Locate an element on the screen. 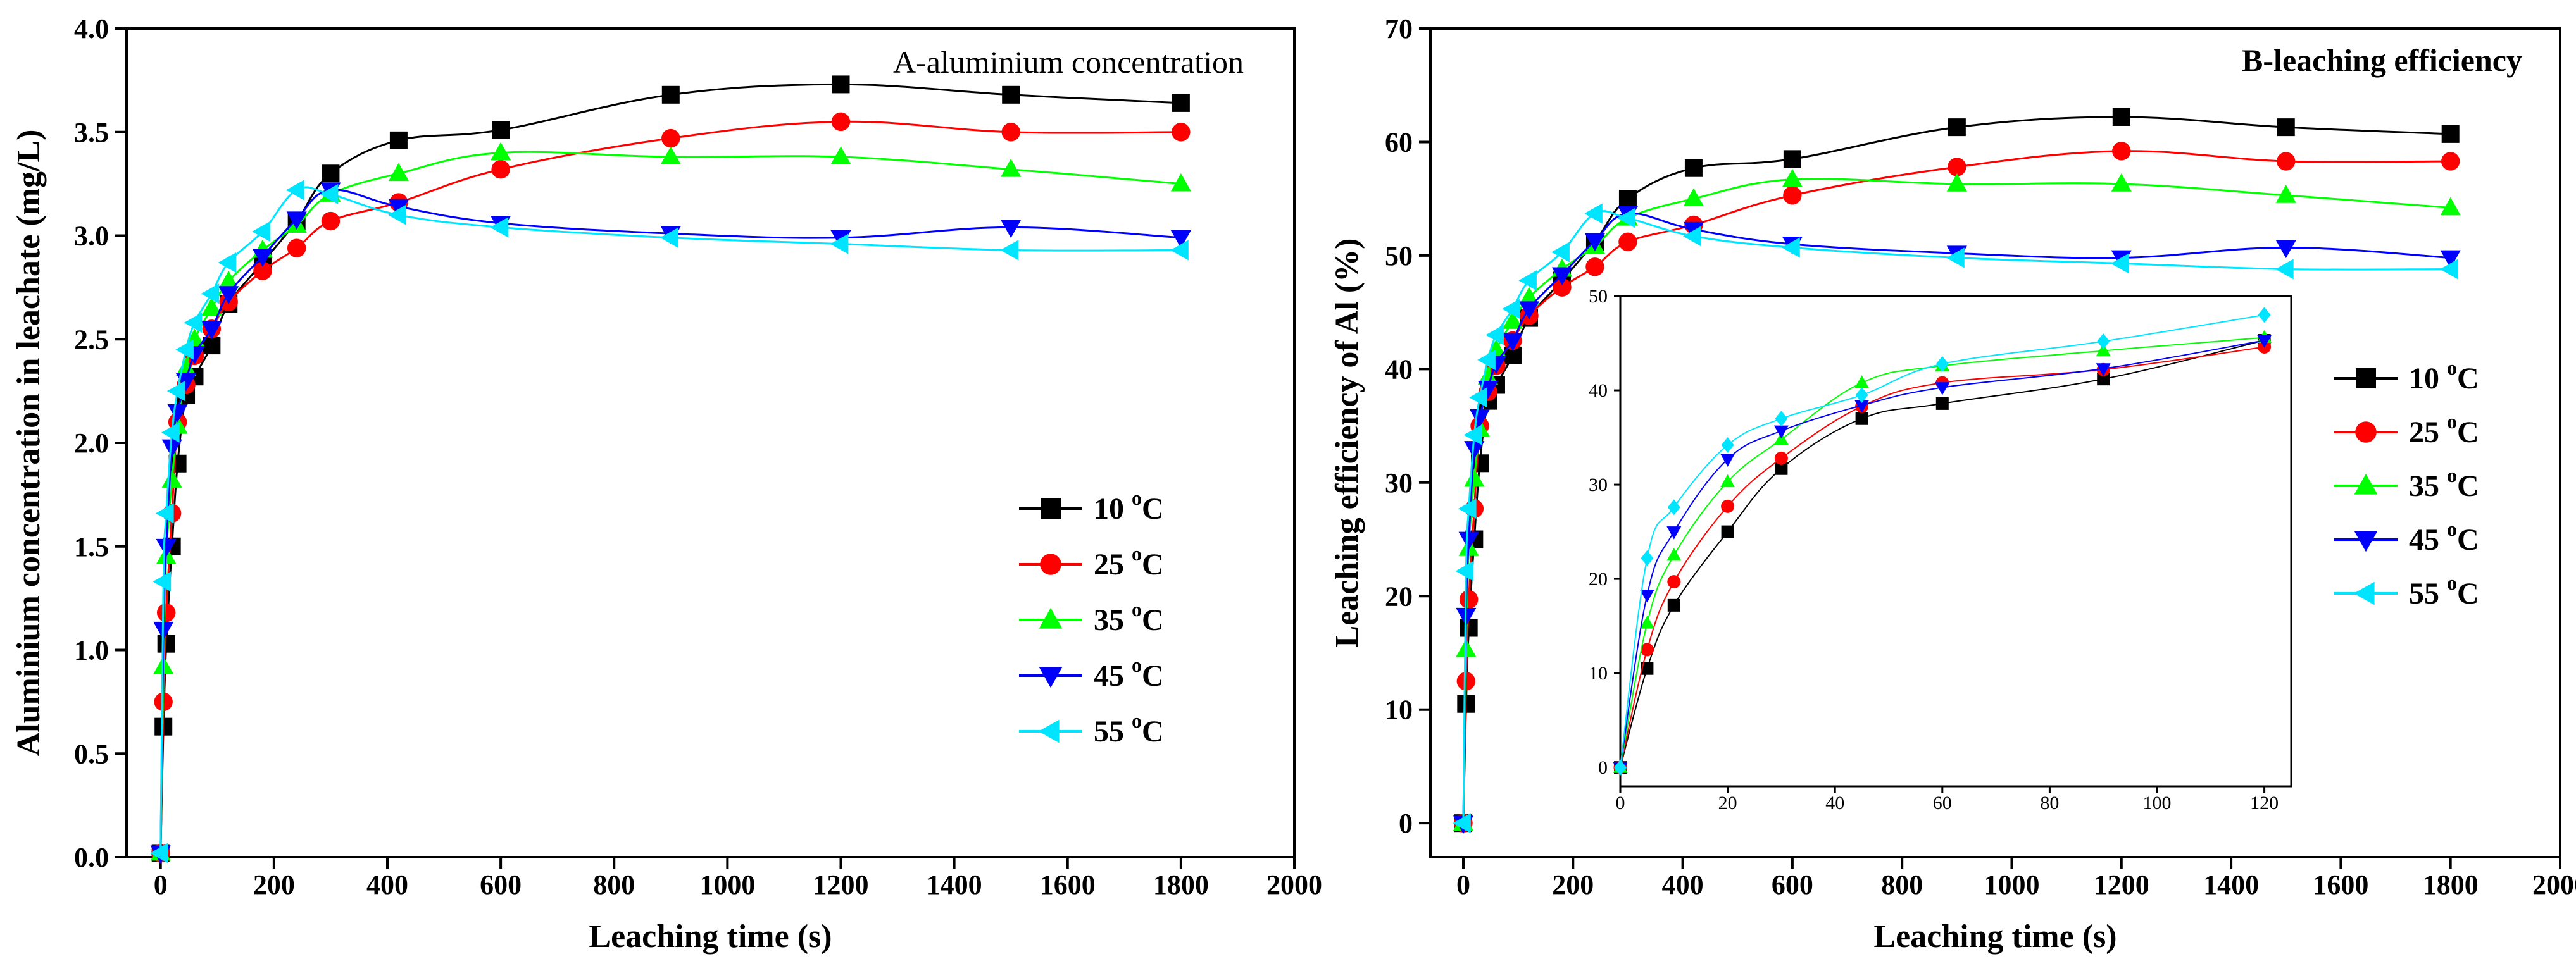 This screenshot has height=966, width=2576. panel-b-inset-x-tick-label: 120 is located at coordinates (2264, 804).